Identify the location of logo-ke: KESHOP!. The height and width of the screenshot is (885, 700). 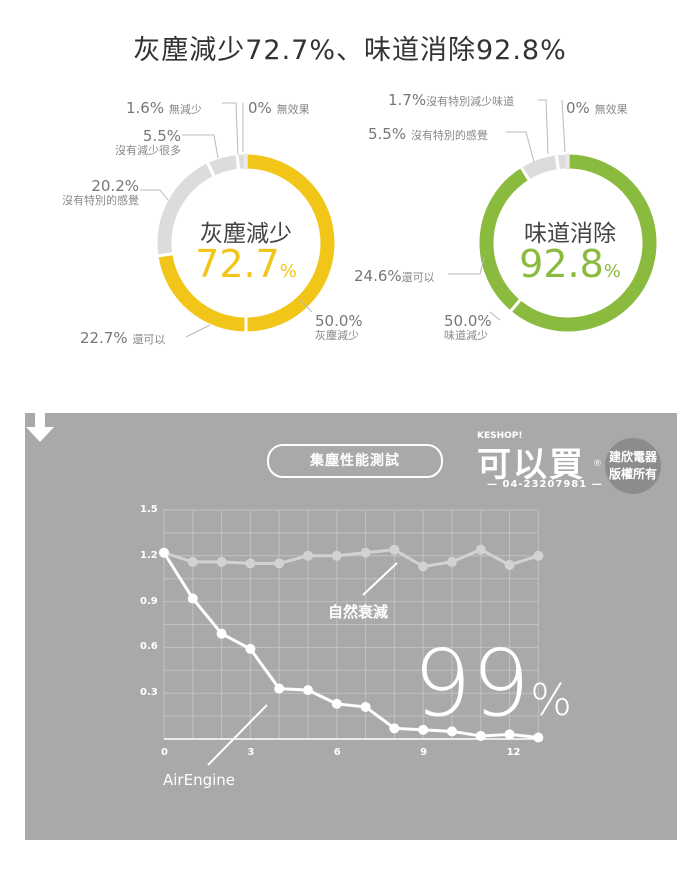
(500, 436).